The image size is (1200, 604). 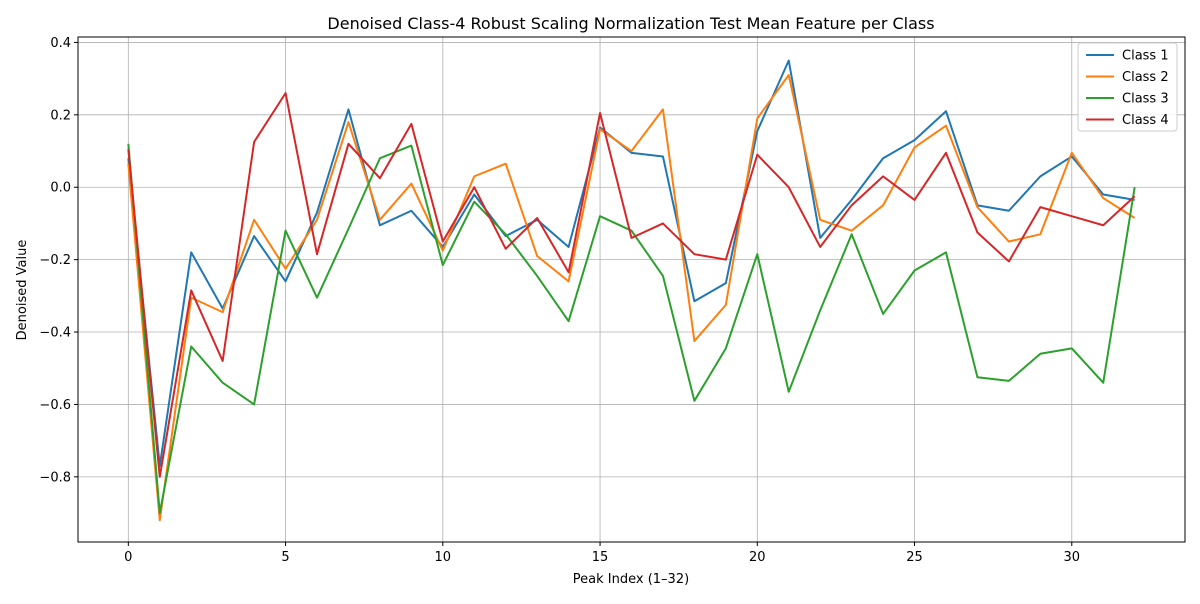 I want to click on y-tick-label: −0.4, so click(x=55, y=333).